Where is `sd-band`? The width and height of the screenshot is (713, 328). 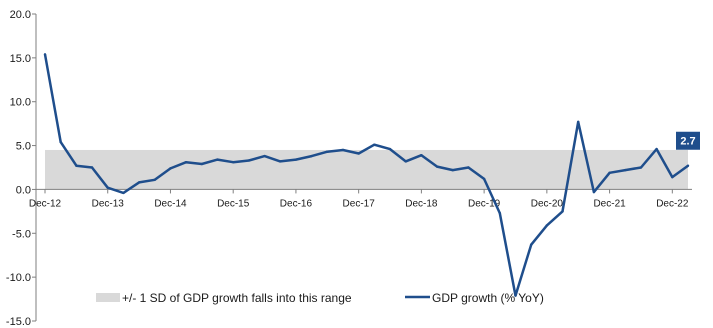
sd-band is located at coordinates (366, 169).